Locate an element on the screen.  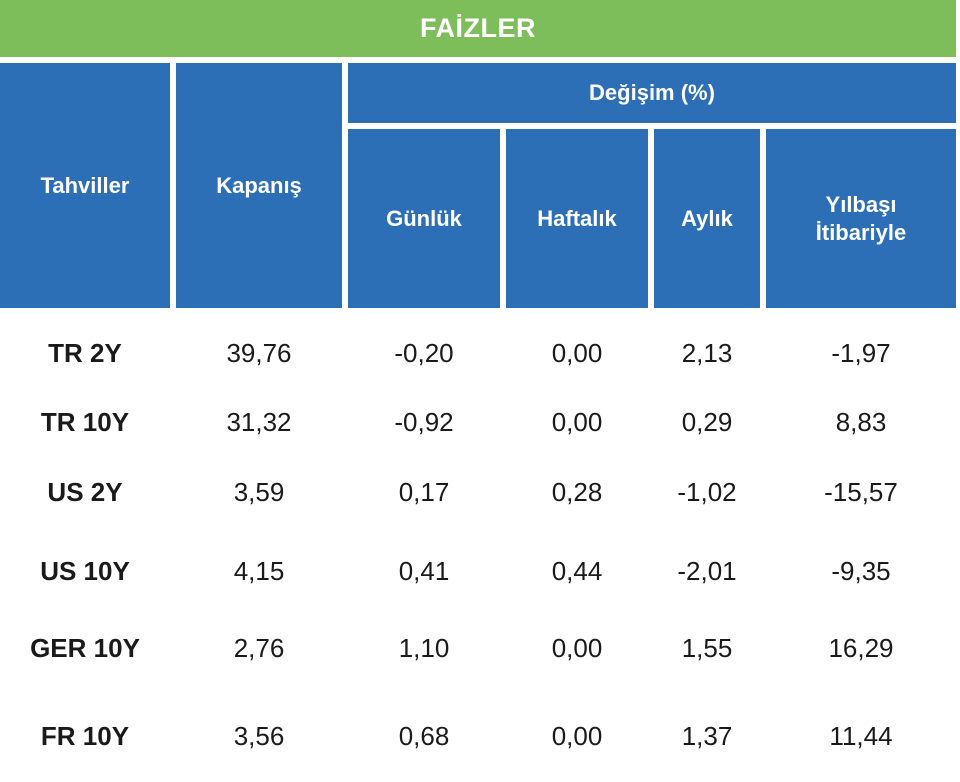
bond-name: TR 2Y is located at coordinates (85, 352).